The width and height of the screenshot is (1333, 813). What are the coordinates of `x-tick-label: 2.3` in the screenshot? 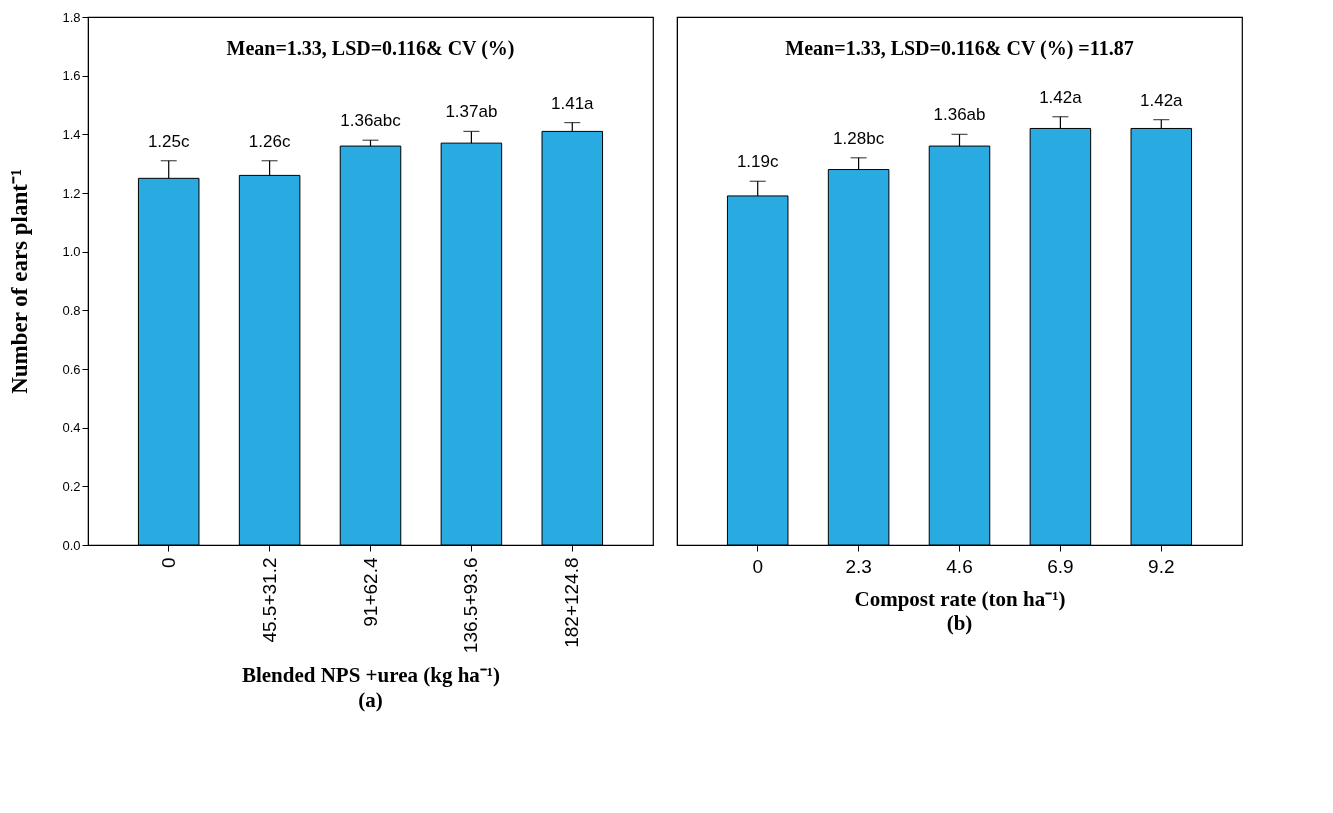 It's located at (858, 566).